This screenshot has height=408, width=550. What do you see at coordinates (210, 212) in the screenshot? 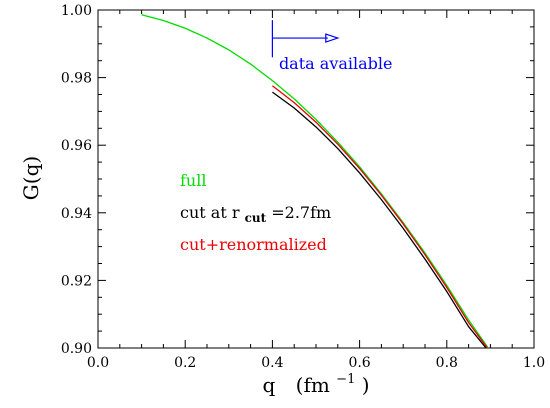
I see `legend-cut-prefix: cut at r` at bounding box center [210, 212].